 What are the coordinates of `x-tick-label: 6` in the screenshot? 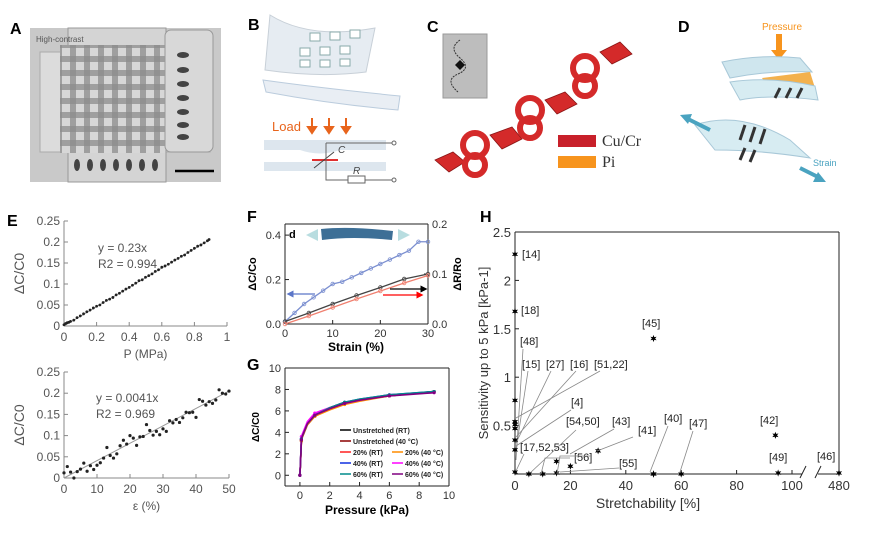 It's located at (389, 496).